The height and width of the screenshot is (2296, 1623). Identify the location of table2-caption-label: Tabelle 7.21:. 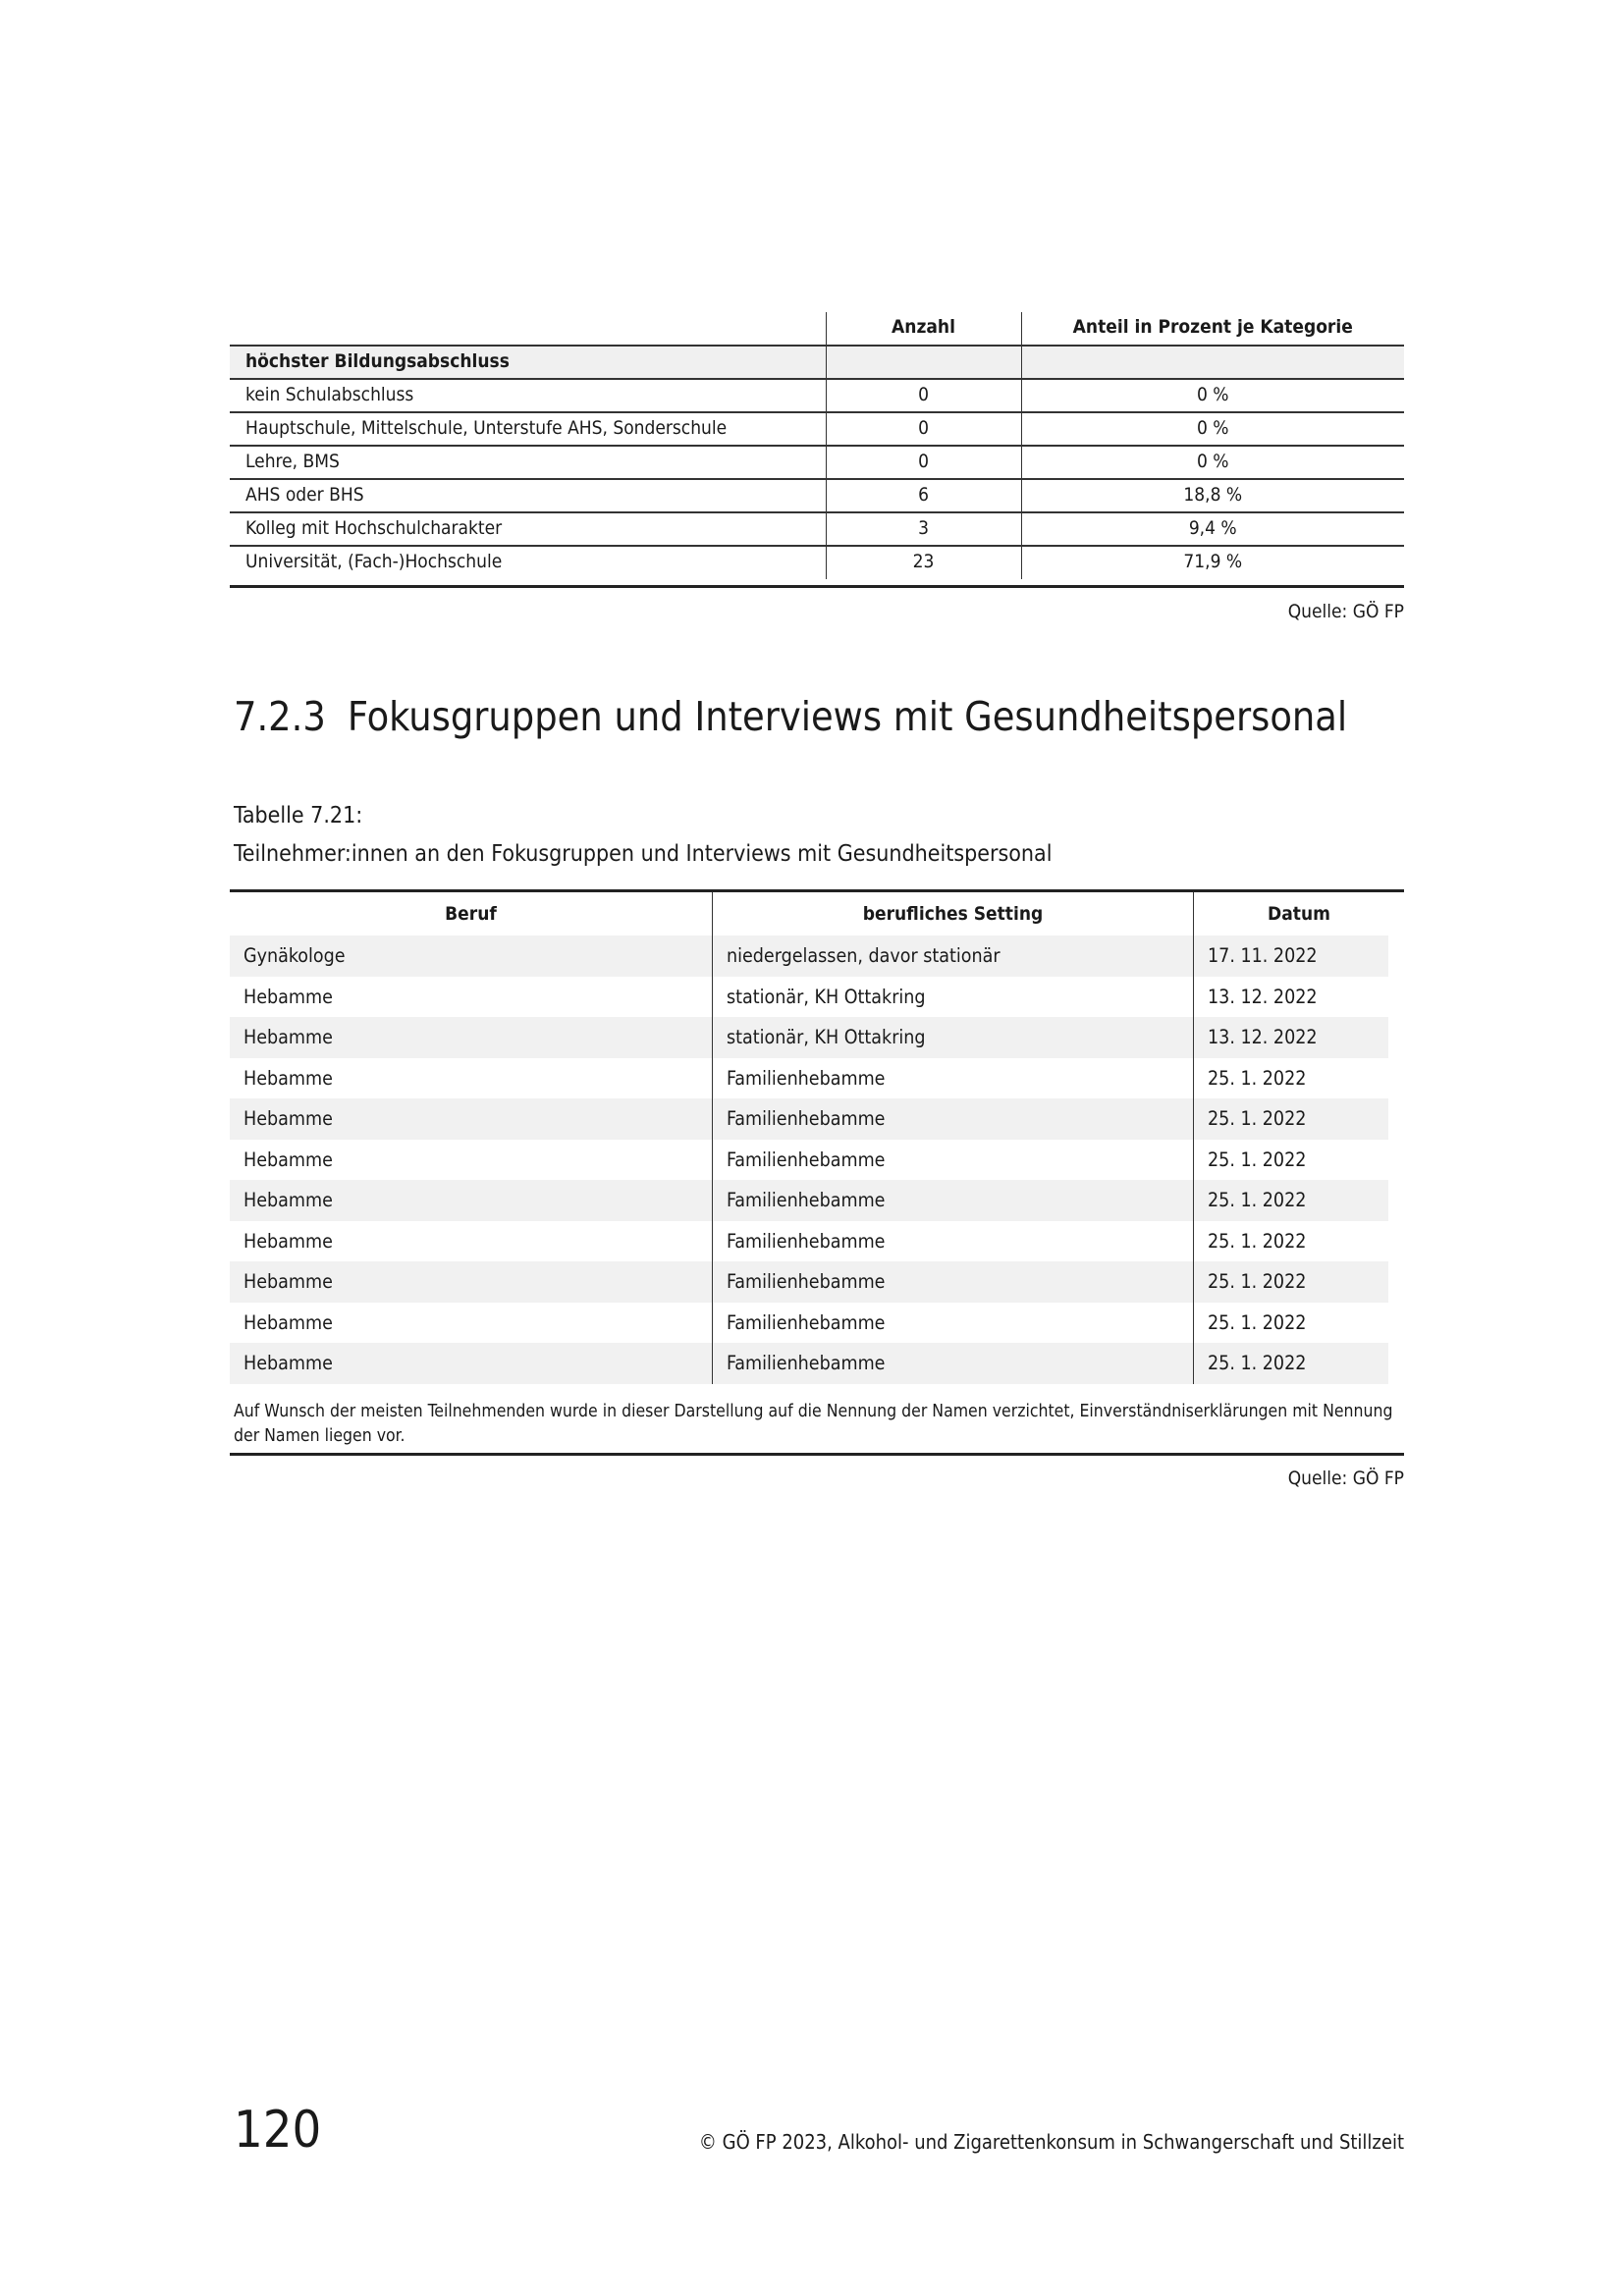
(298, 815).